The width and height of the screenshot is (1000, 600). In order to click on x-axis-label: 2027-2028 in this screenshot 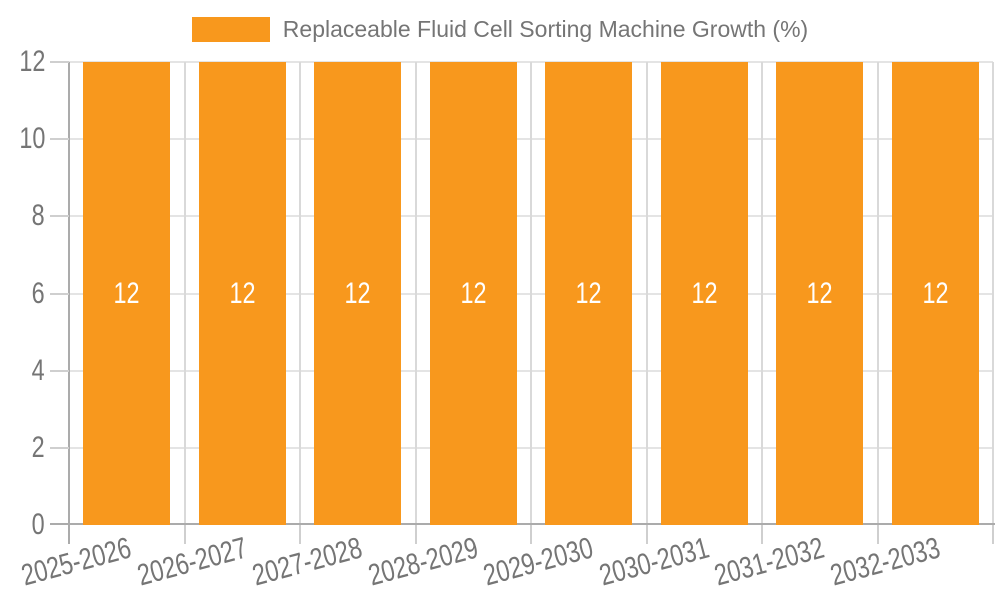, I will do `click(307, 562)`.